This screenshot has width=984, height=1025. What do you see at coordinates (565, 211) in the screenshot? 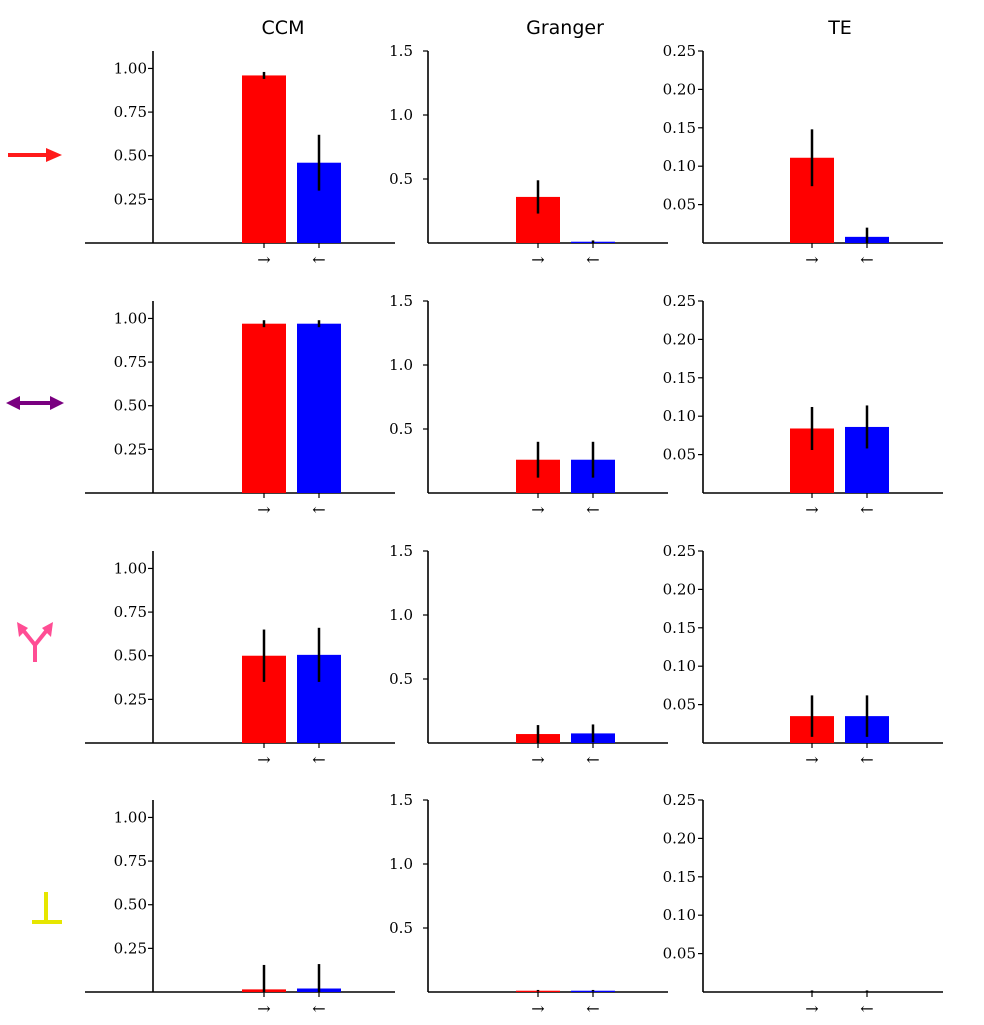
I see `panel-unidirectional-granger` at bounding box center [565, 211].